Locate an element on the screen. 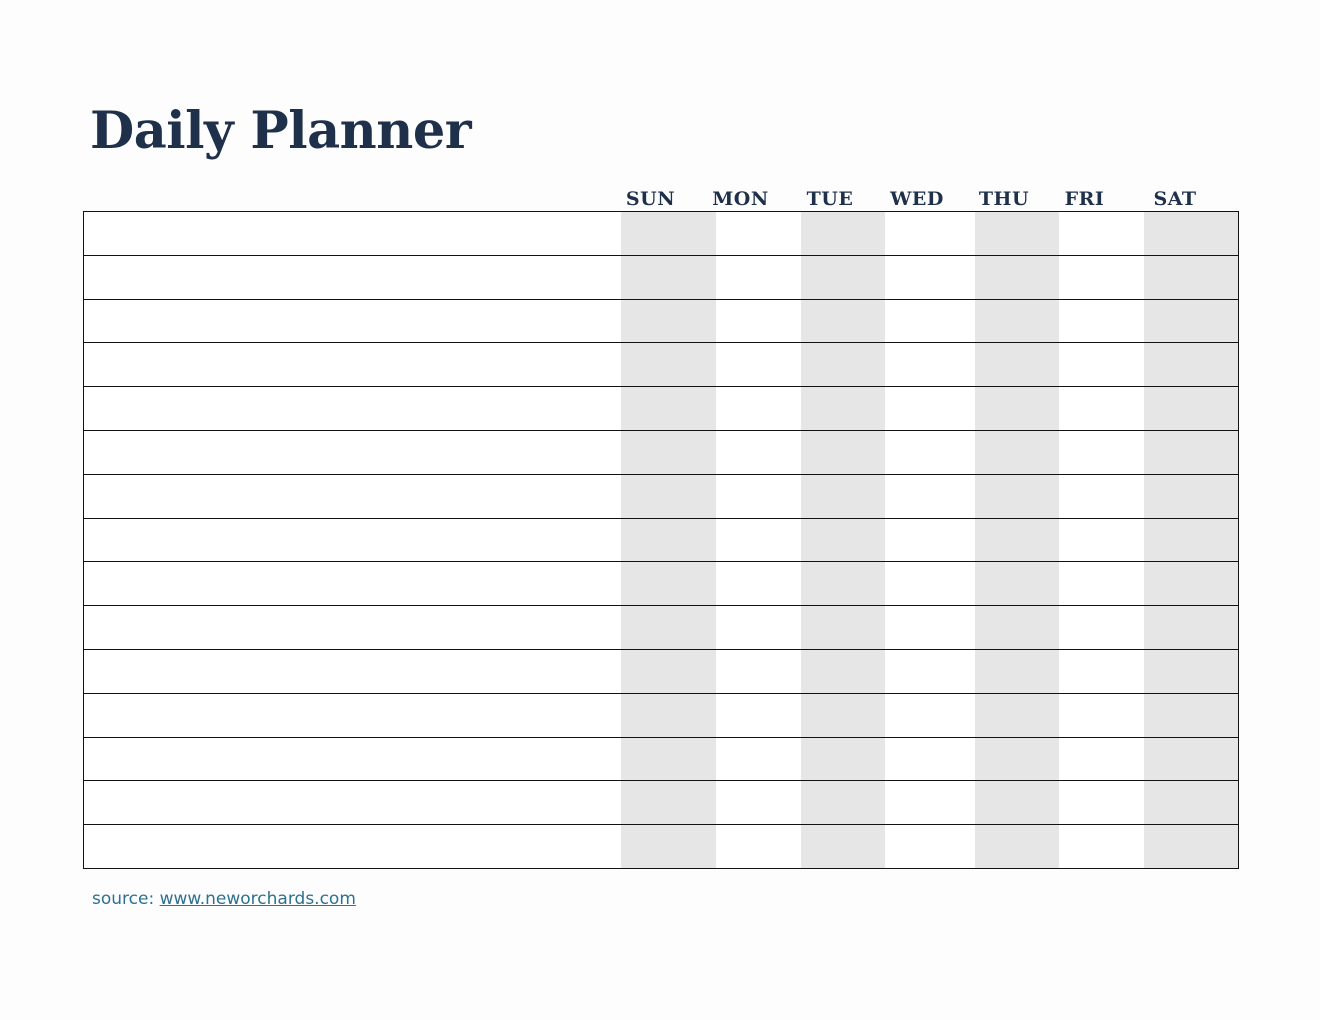  page-title: Daily Planner is located at coordinates (281, 131).